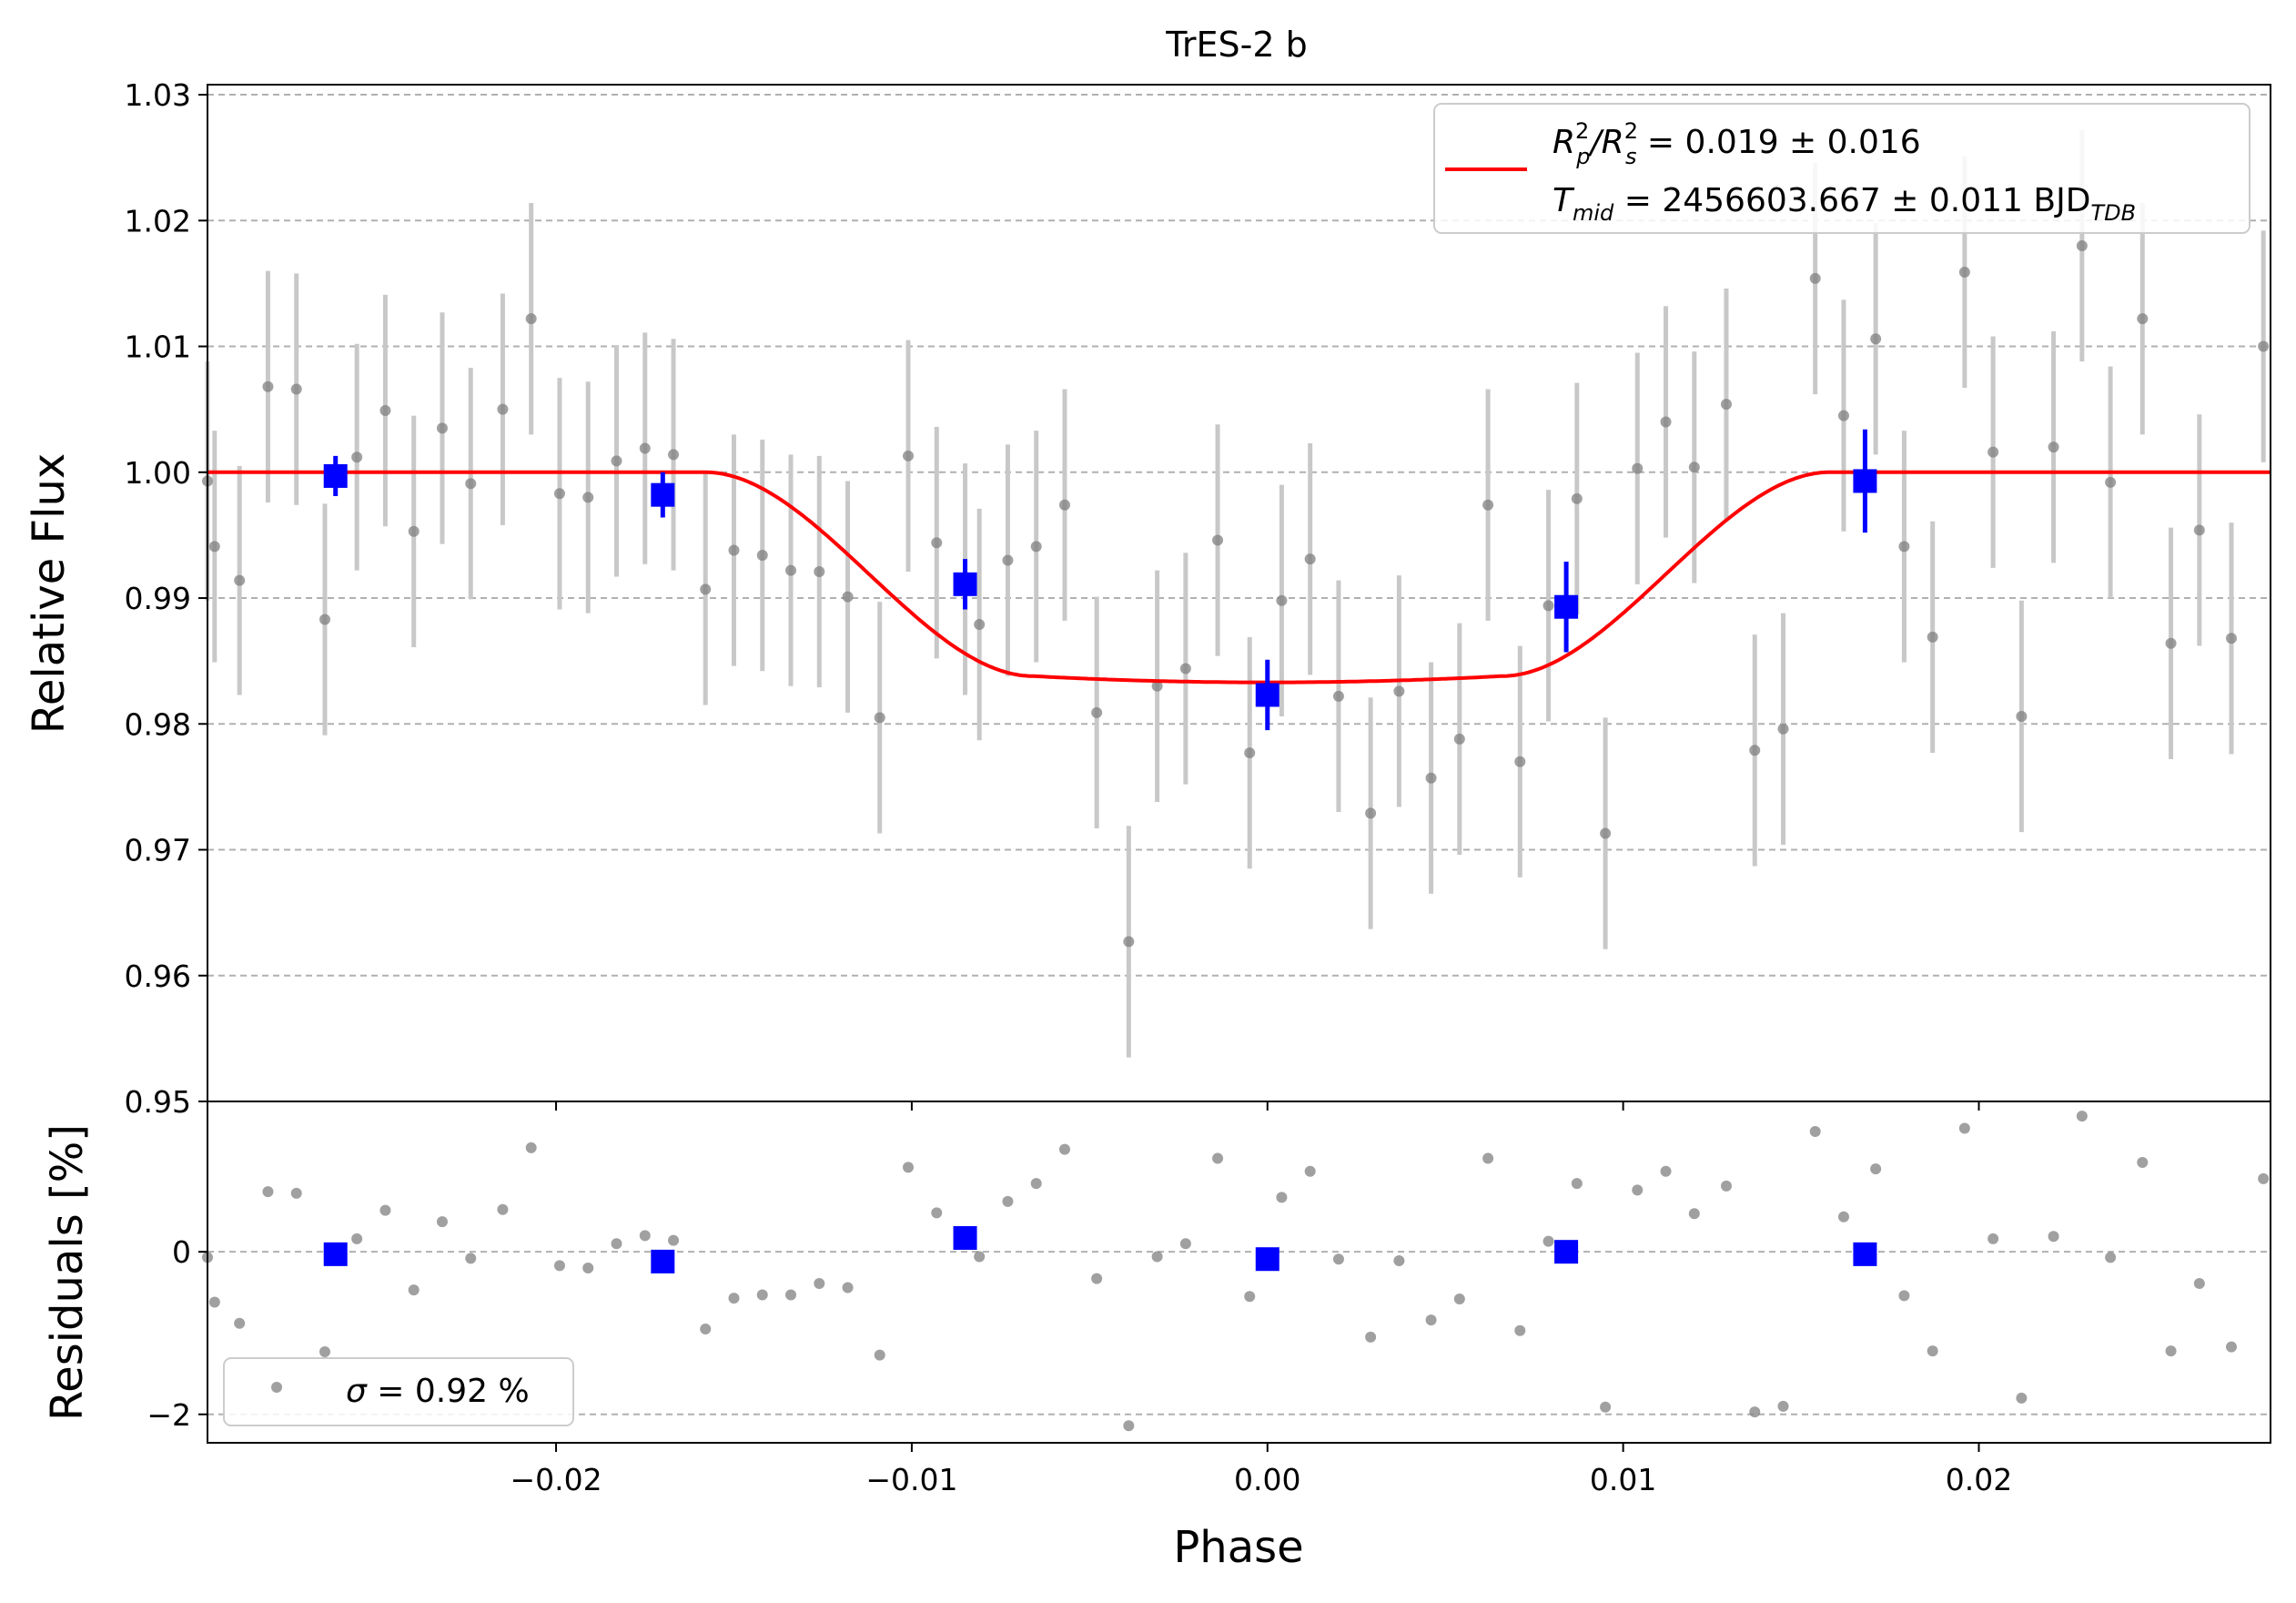  Describe the element at coordinates (158, 850) in the screenshot. I see `flux-y-tick-label: 0.97` at that location.